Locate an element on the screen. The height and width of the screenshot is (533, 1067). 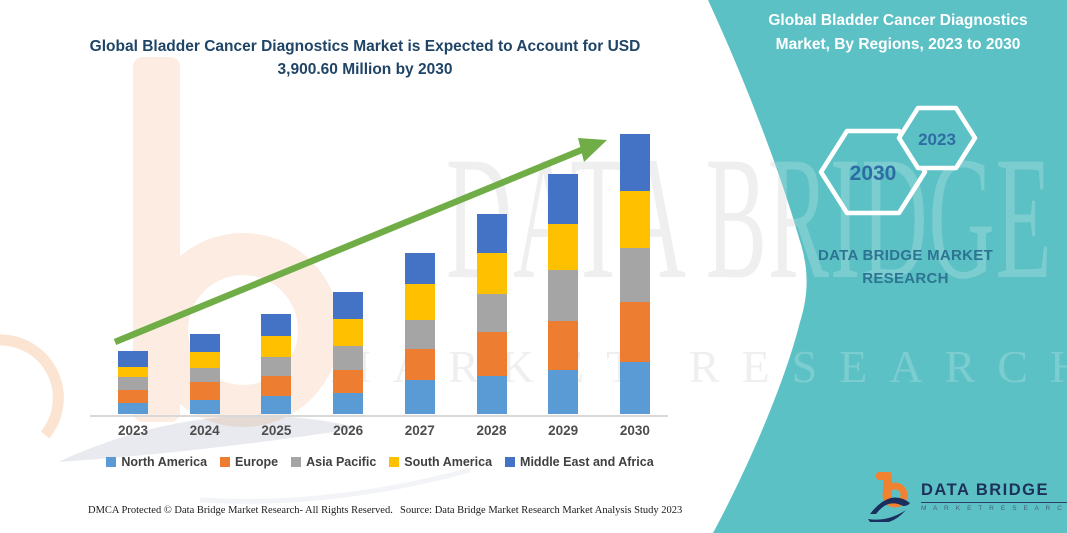
segment-europe-2030 is located at coordinates (634, 332).